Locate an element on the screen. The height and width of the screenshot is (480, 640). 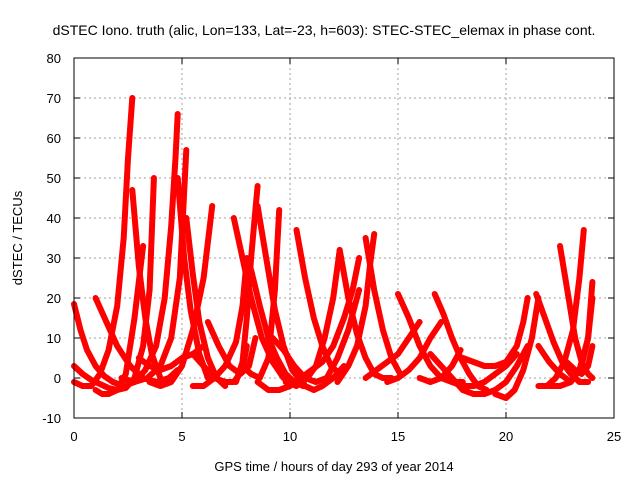
x-axis-label: GPS time / hours of day 293 of year 2014 is located at coordinates (333, 466).